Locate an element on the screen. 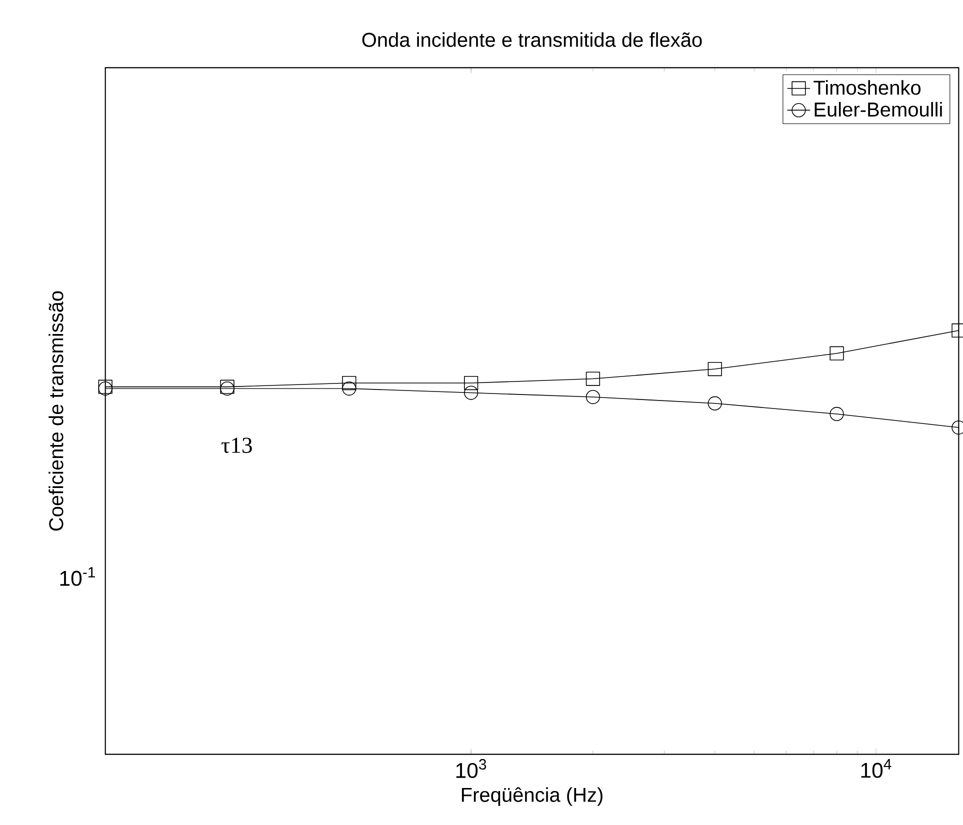  text: 10$^{-1}$ is located at coordinates (77, 576).